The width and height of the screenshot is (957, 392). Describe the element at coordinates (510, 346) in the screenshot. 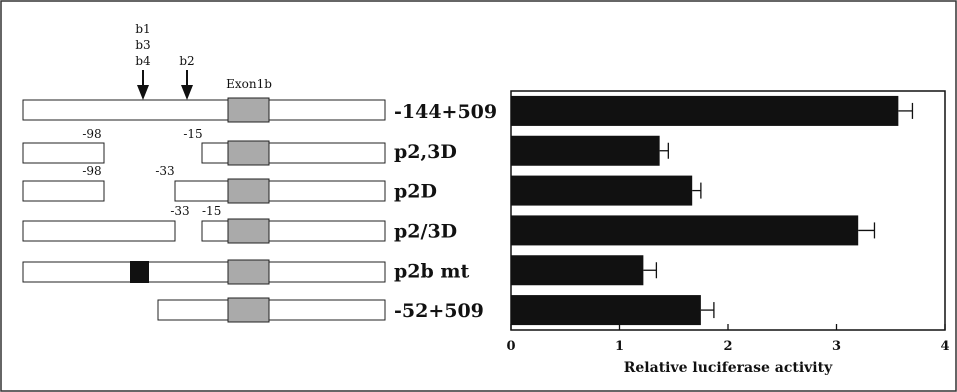

I see `tick-label-0: 0` at that location.